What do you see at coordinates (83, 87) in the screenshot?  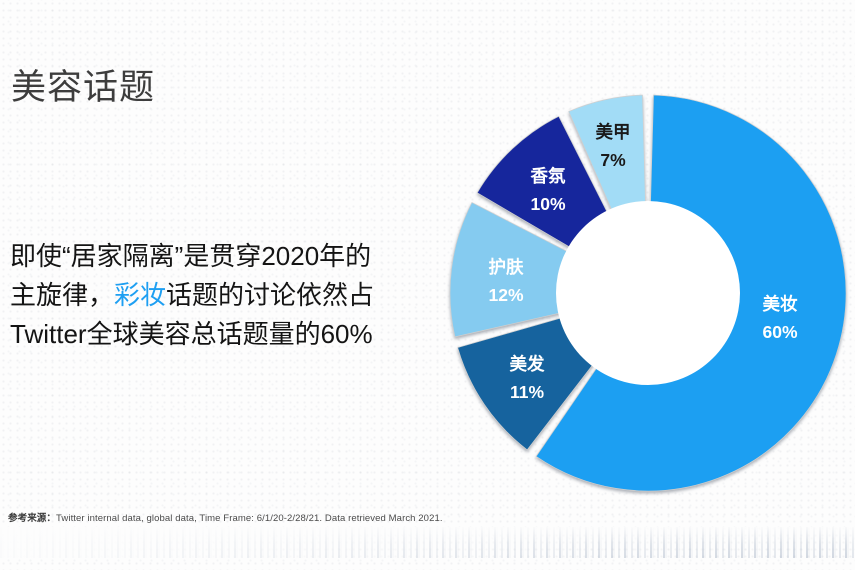 I see `page-title: 美容话题` at bounding box center [83, 87].